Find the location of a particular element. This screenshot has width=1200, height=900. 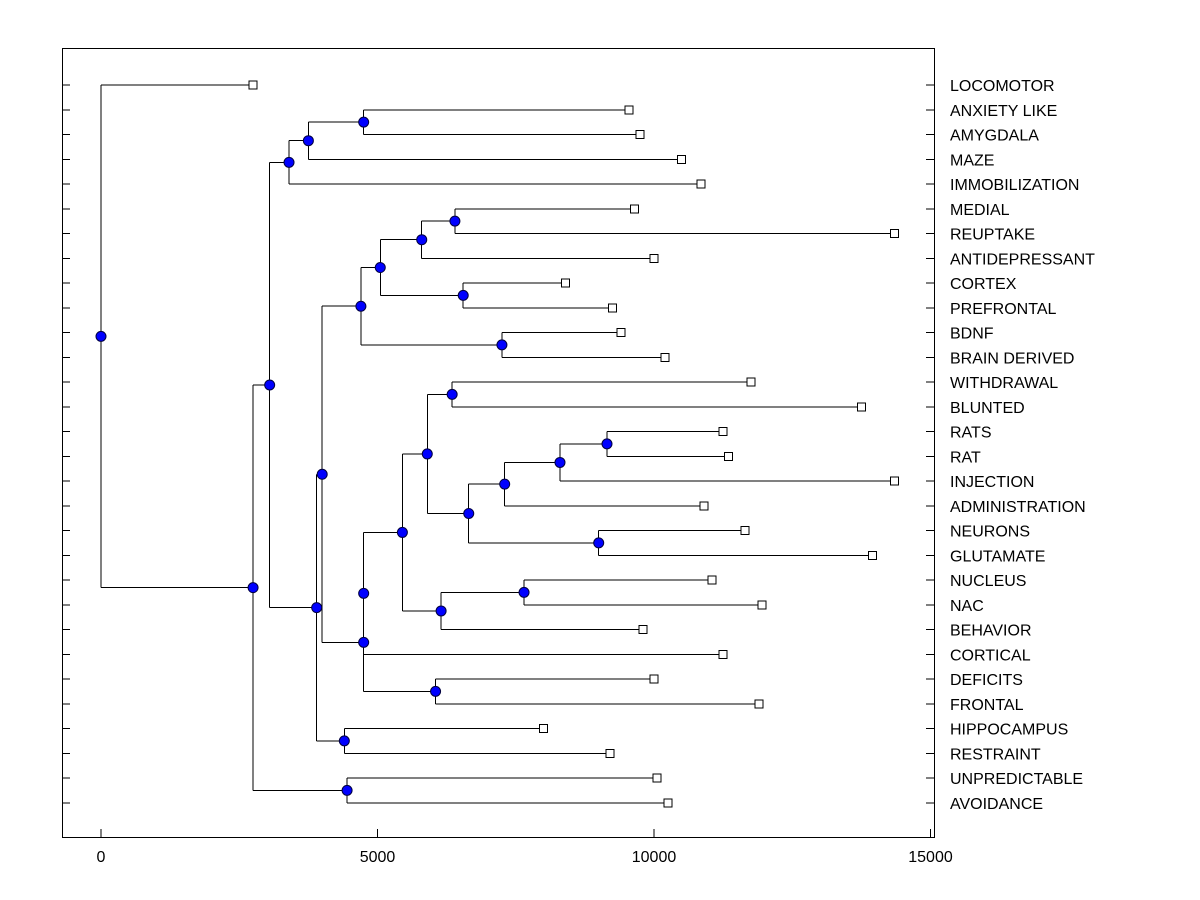

leaf-label-restraint: RESTRAINT is located at coordinates (995, 754).